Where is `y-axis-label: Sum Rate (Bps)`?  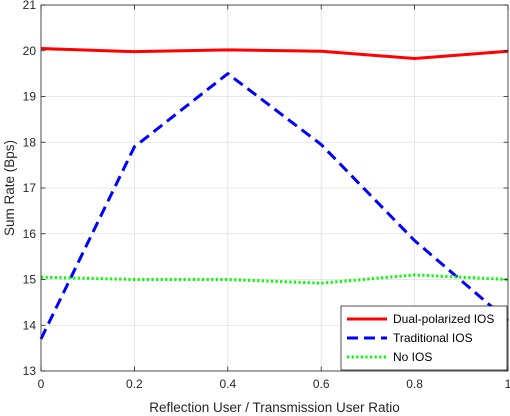 y-axis-label: Sum Rate (Bps) is located at coordinates (9, 188).